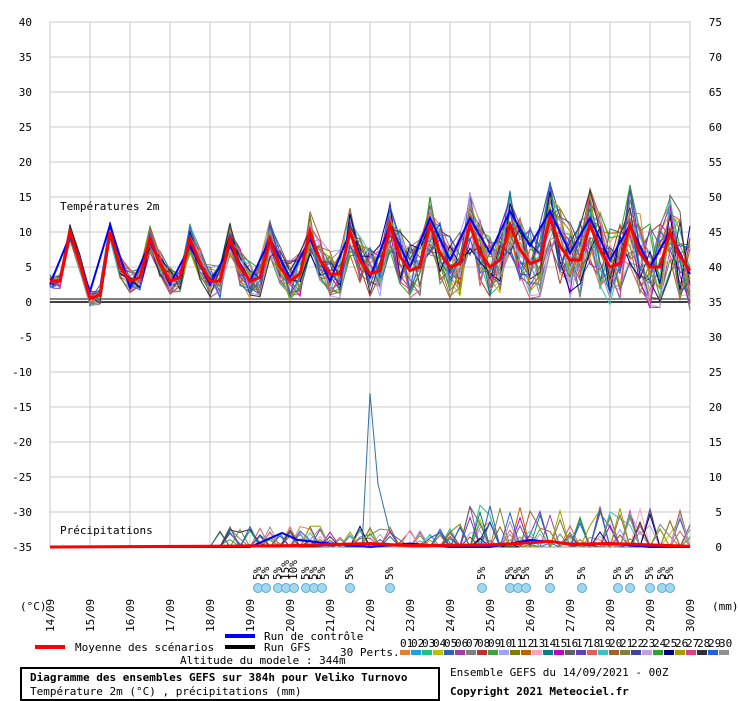  I want to click on x-tick-label: 14/09, so click(50, 615).